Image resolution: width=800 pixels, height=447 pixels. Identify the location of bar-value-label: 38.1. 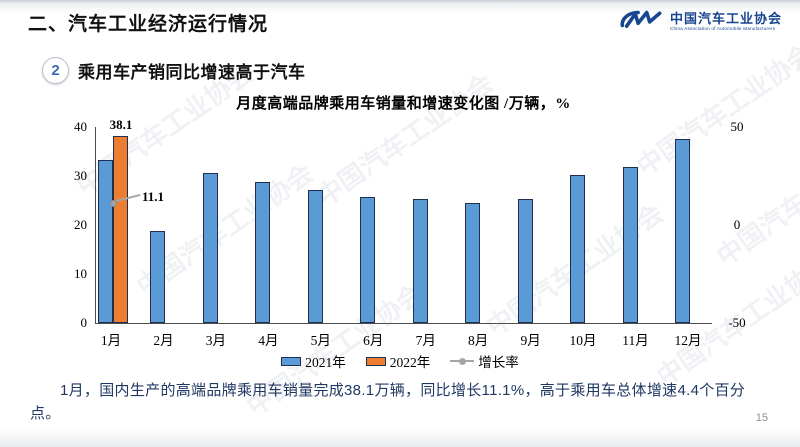
(121, 125).